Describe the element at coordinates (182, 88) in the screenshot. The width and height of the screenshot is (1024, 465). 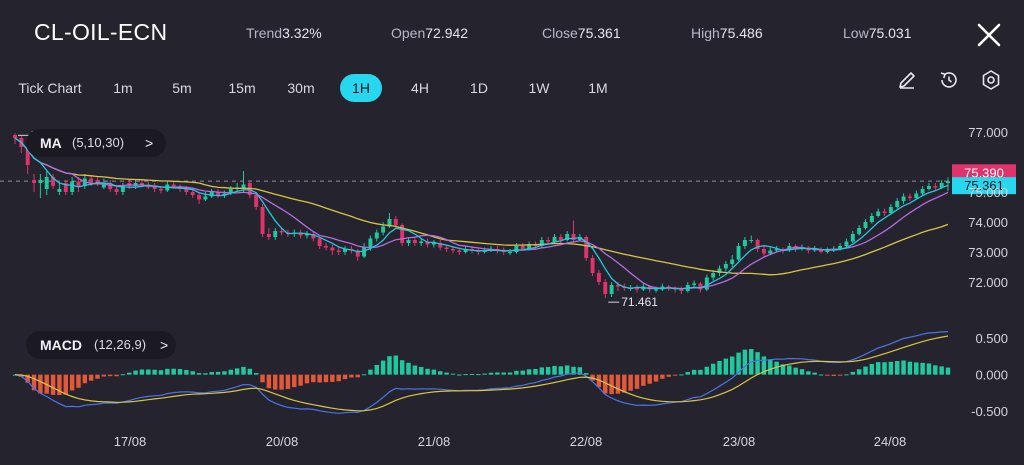
I see `tab-5m: 5m` at that location.